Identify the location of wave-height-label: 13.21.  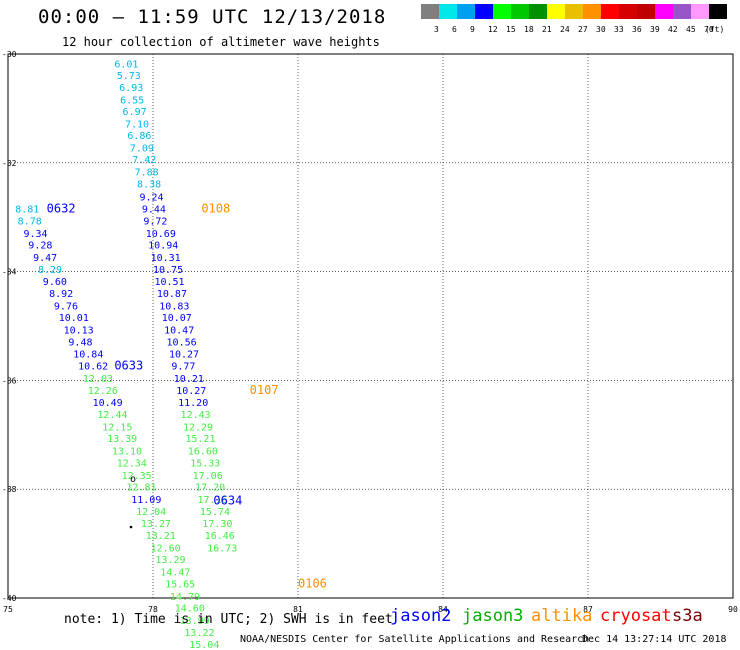
(161, 536).